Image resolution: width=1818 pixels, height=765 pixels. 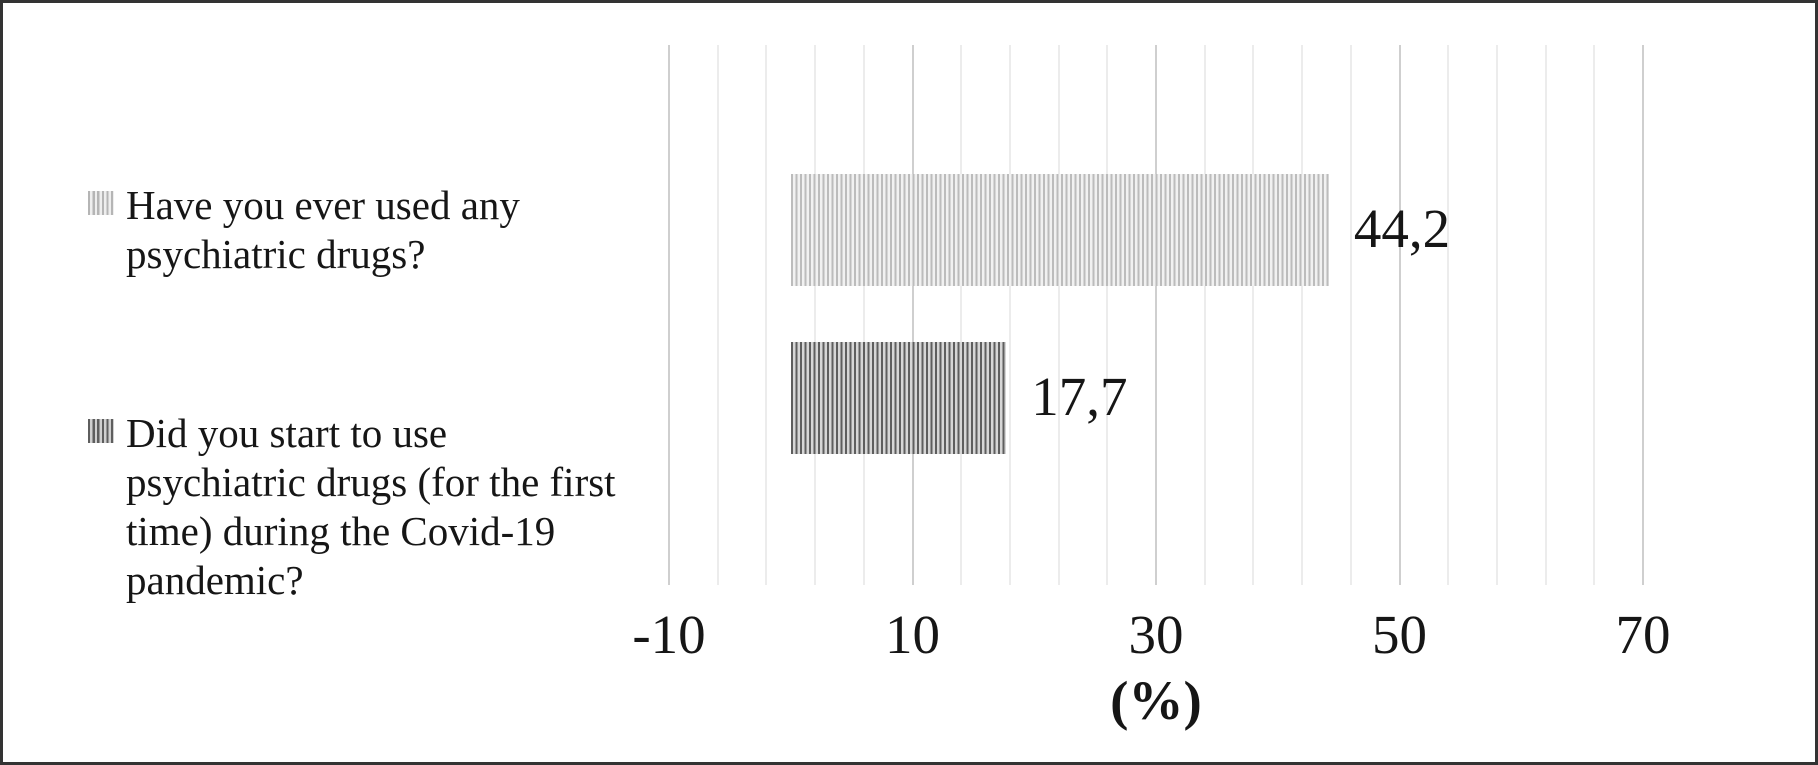 What do you see at coordinates (1399, 634) in the screenshot?
I see `x-tick-label: 50` at bounding box center [1399, 634].